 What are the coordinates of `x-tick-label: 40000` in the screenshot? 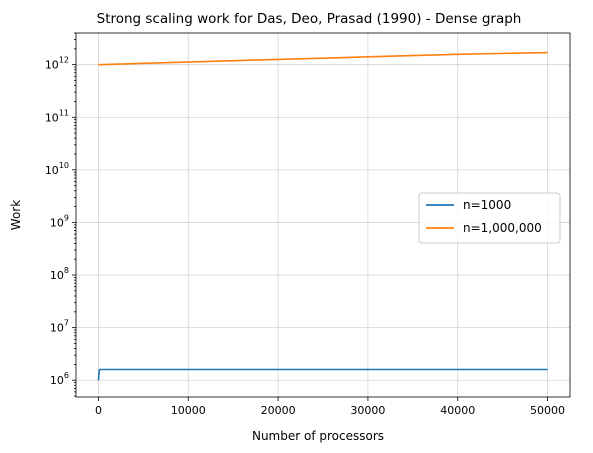 It's located at (457, 410).